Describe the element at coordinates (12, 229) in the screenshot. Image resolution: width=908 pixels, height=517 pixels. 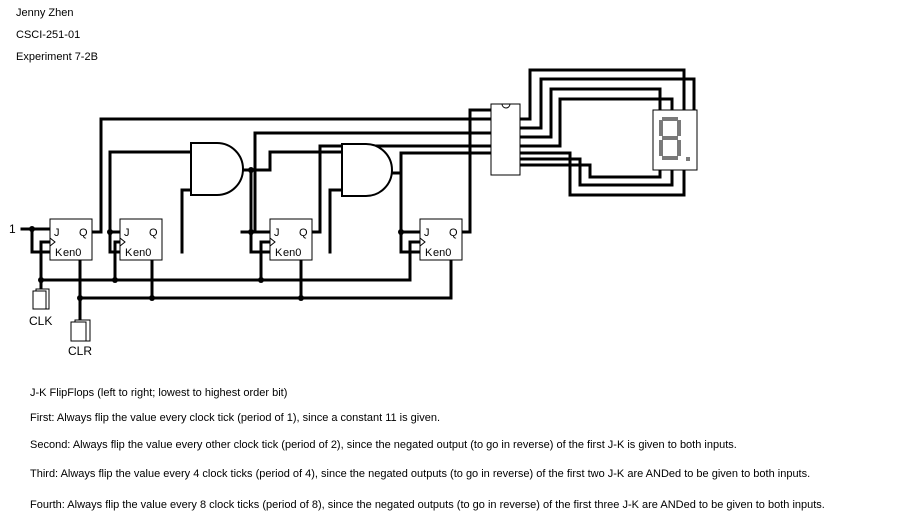
I see `constant-input-label: 1` at that location.